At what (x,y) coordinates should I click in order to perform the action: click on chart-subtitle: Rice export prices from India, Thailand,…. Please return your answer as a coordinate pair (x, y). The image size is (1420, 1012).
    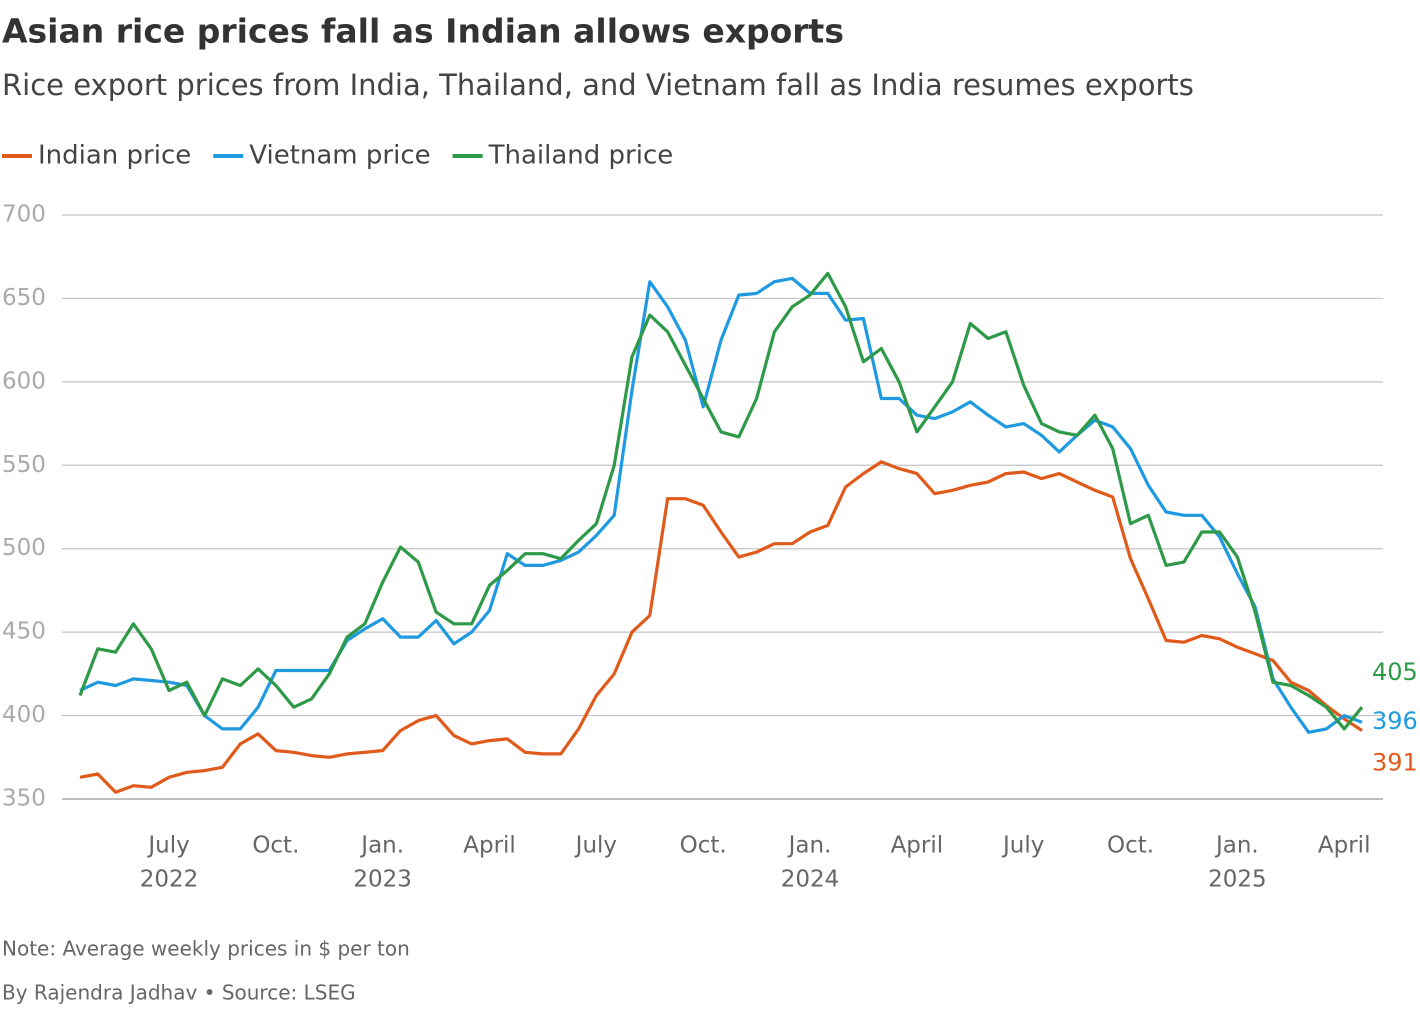
    Looking at the image, I should click on (598, 85).